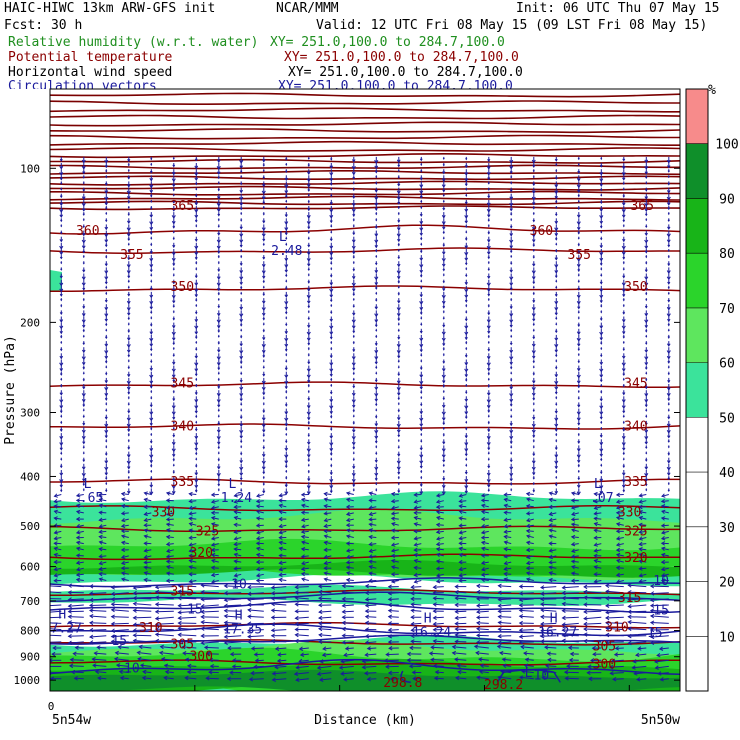 The height and width of the screenshot is (740, 740). Describe the element at coordinates (27, 680) in the screenshot. I see `y-tick-label: 1000` at that location.